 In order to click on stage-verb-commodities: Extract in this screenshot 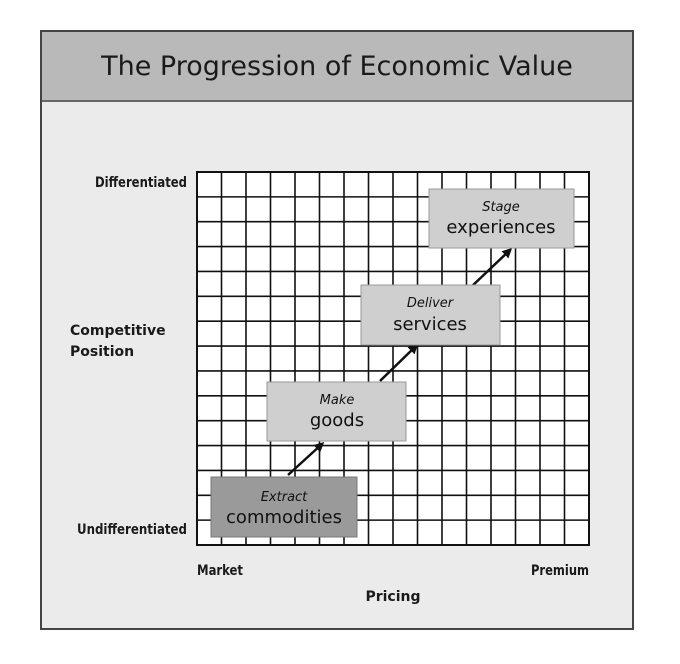, I will do `click(284, 497)`.